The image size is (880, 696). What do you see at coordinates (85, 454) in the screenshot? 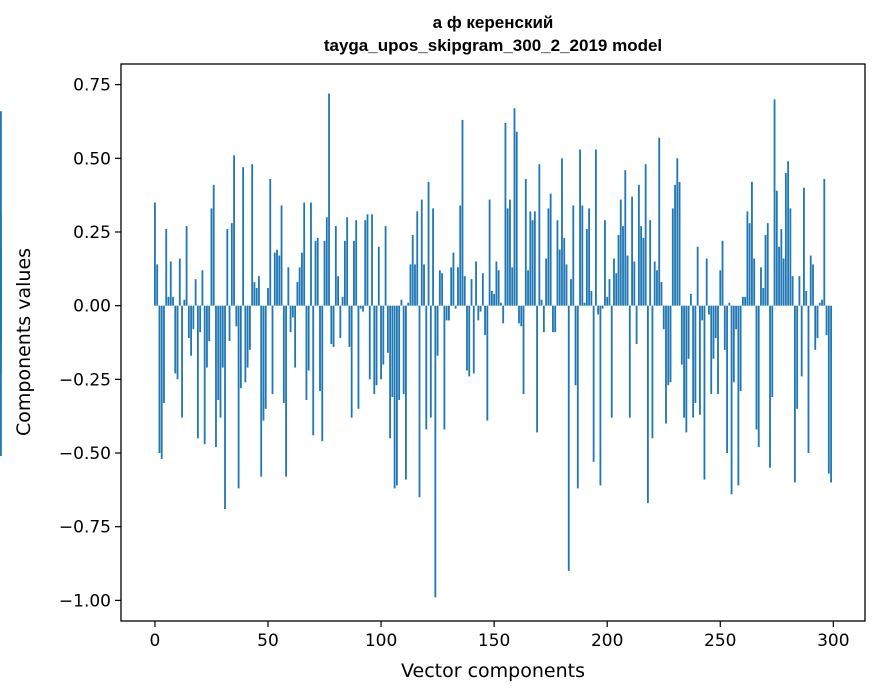
I see `y-tick-label: −0.50` at bounding box center [85, 454].